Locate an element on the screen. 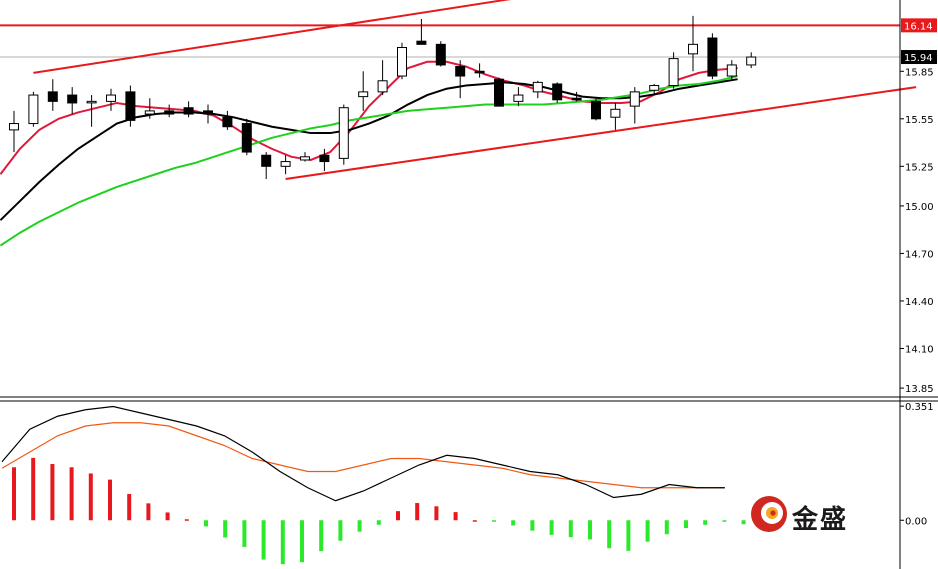 The width and height of the screenshot is (938, 569). price-badge-label: 16.14 is located at coordinates (918, 26).